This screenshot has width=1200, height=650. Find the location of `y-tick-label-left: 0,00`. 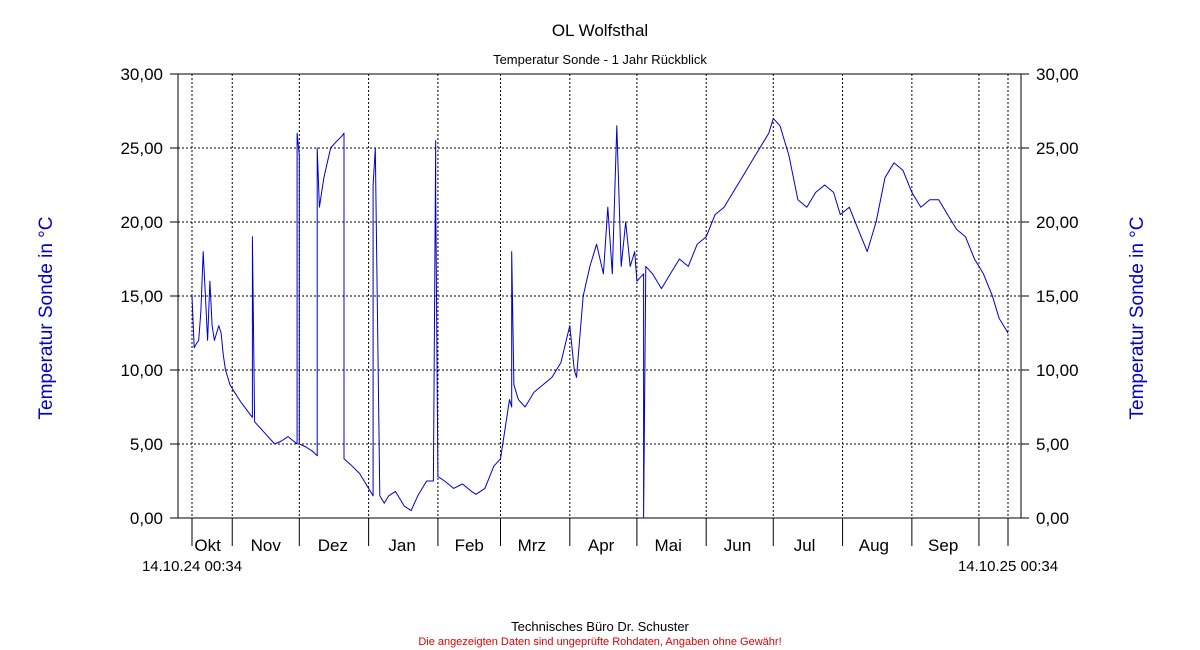

y-tick-label-left: 0,00 is located at coordinates (146, 518).